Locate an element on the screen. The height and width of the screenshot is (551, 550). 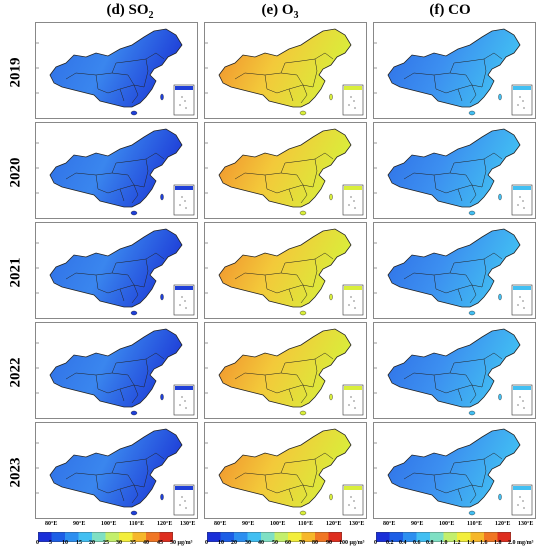
colorbar-labels-so2: 0 5 10 15 20 25 30 35 40 45 50 µg/m³ is located at coordinates (118, 544).